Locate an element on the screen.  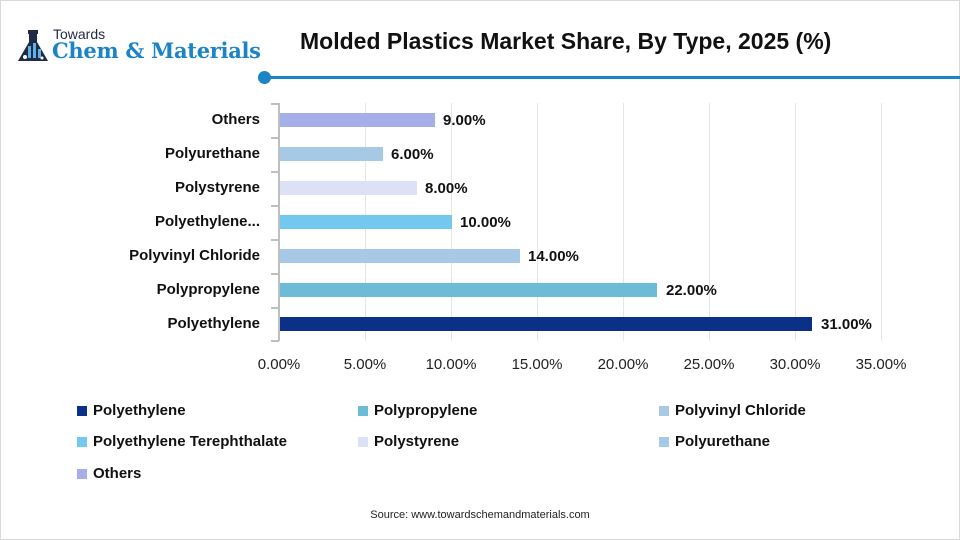
bar-pvc is located at coordinates (400, 256).